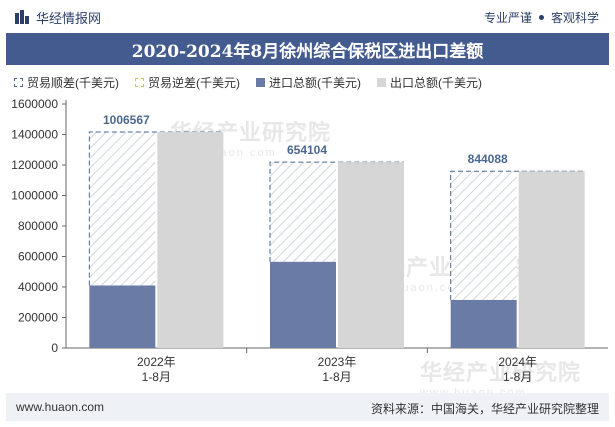  Describe the element at coordinates (34, 165) in the screenshot. I see `y-tick-label: 1200000` at that location.